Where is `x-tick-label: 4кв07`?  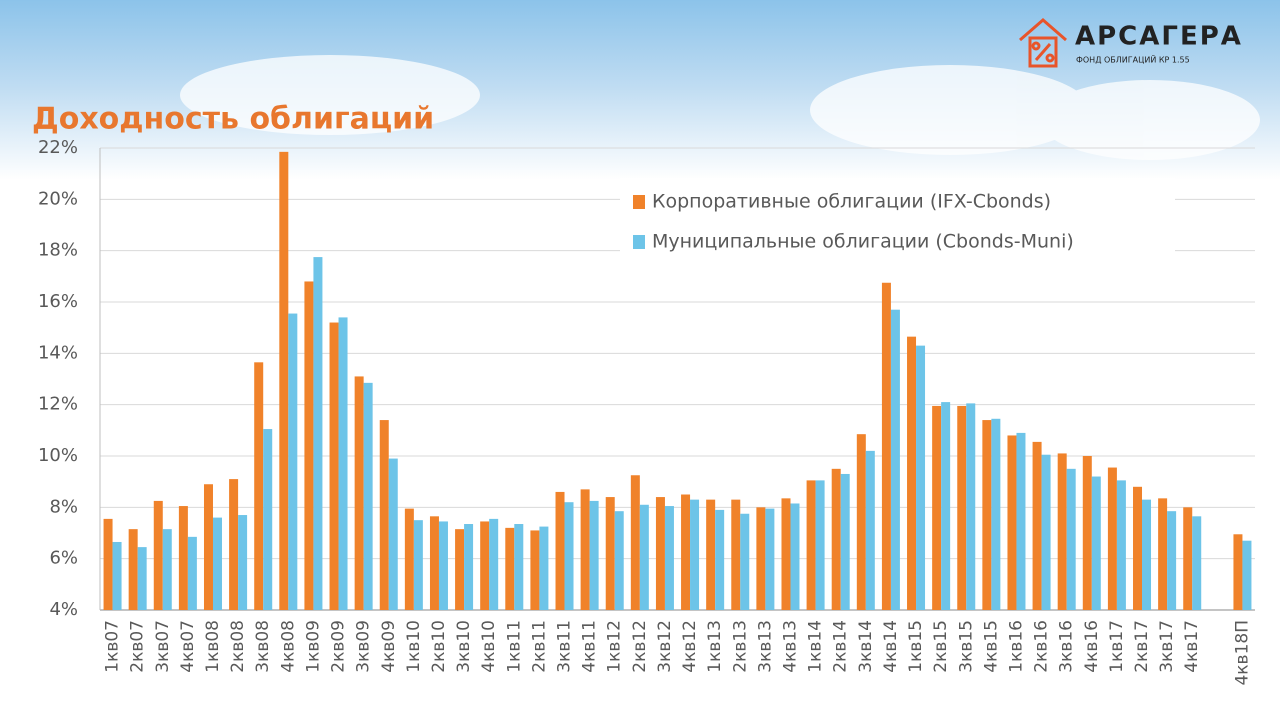
x-tick-label: 4кв07 is located at coordinates (188, 646).